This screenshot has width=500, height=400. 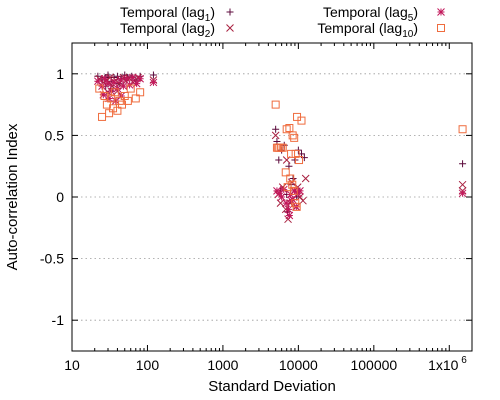 What do you see at coordinates (12, 196) in the screenshot?
I see `y-axis-title: Auto-correlation Index` at bounding box center [12, 196].